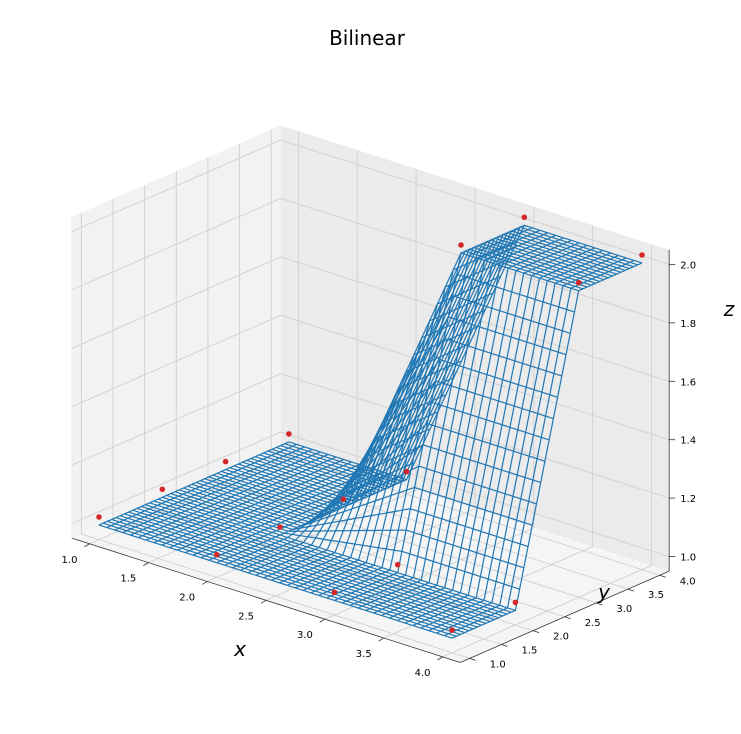 This screenshot has height=734, width=741. Describe the element at coordinates (529, 651) in the screenshot. I see `y-tick-label: 1.5` at that location.